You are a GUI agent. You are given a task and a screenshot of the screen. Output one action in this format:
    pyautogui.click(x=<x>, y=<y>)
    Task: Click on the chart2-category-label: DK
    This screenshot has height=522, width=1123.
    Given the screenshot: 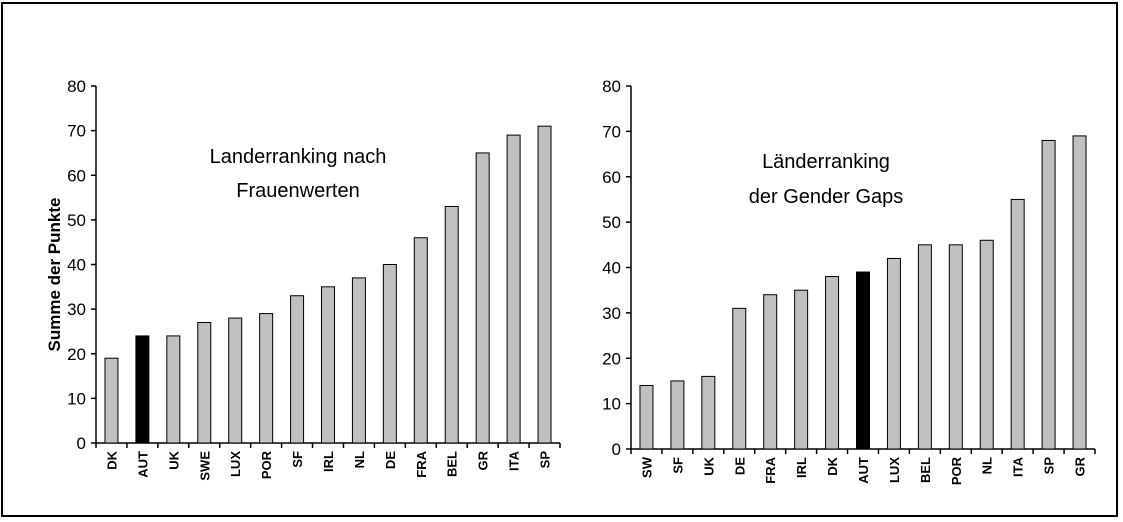 What is the action you would take?
    pyautogui.click(x=832, y=465)
    